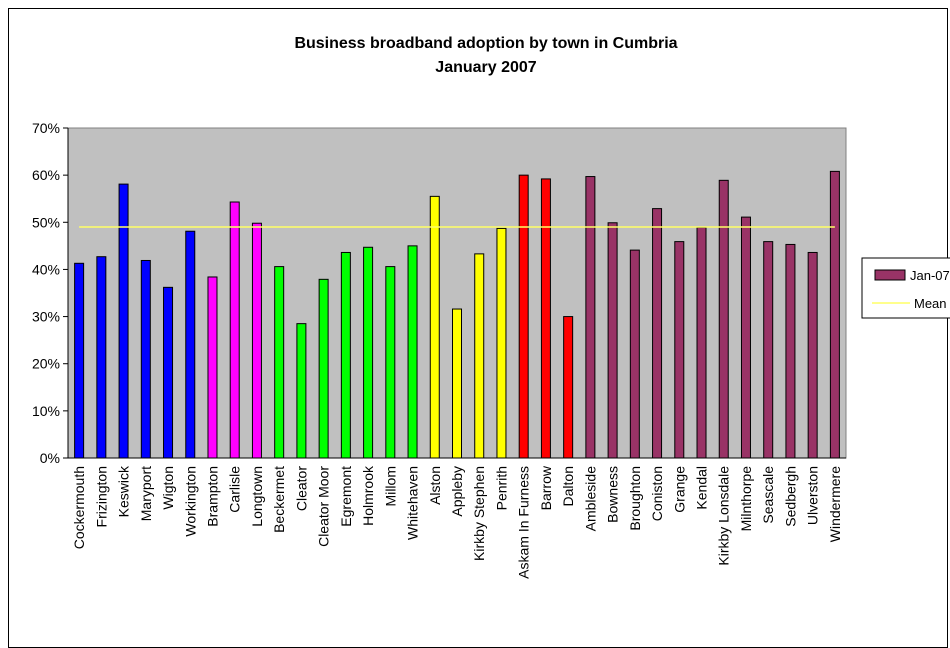 The height and width of the screenshot is (648, 950). Describe the element at coordinates (768, 350) in the screenshot. I see `bar-seascale` at that location.